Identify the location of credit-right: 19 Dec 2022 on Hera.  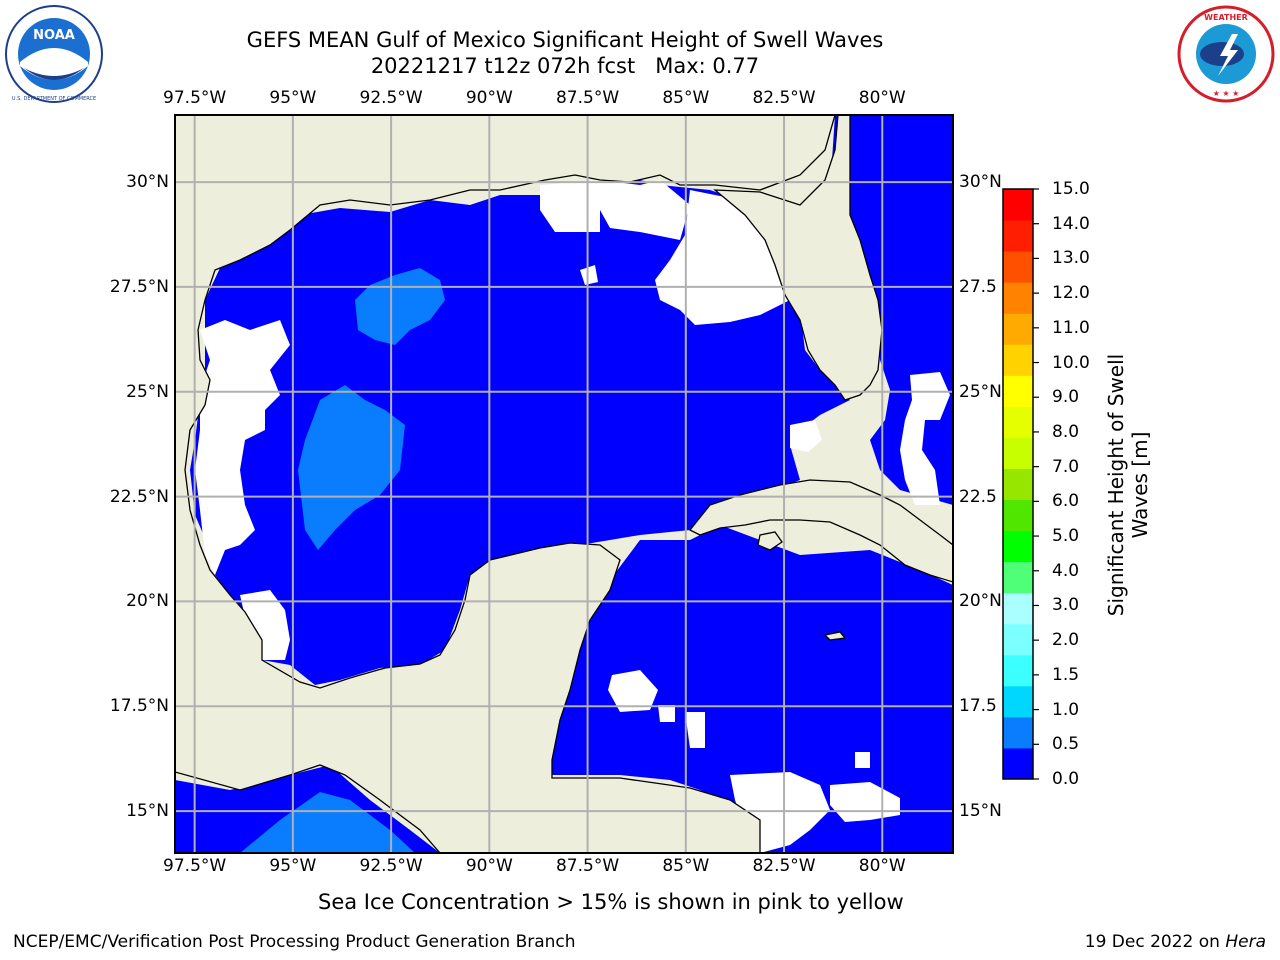
(1175, 942).